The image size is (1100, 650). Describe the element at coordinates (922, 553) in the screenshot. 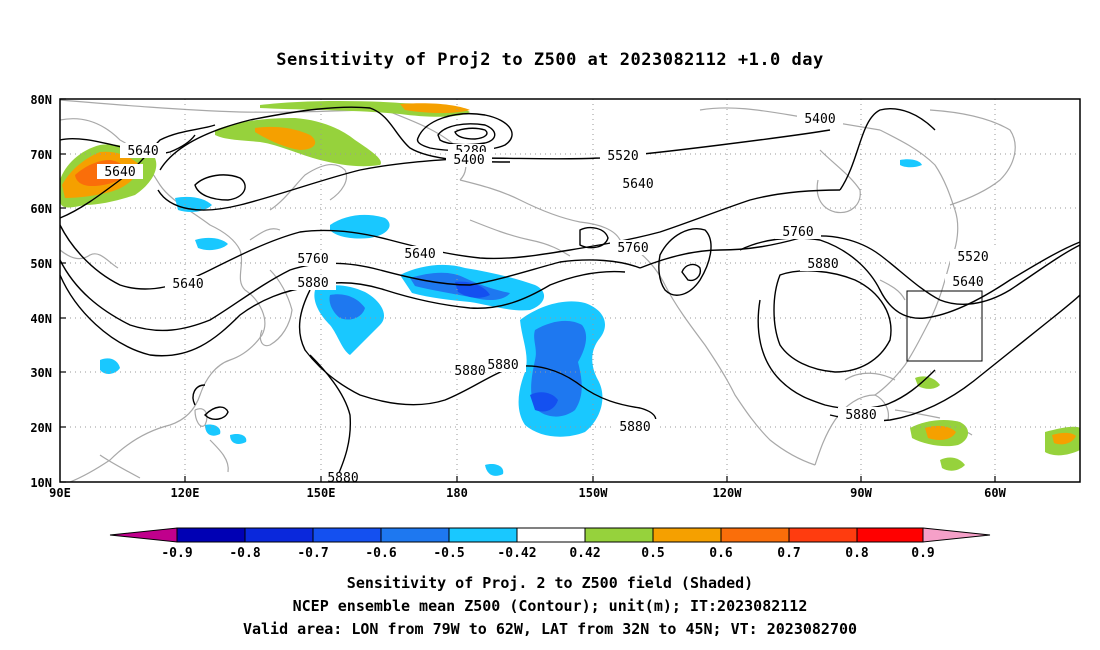

I see `colorbar-label: 0.9` at that location.